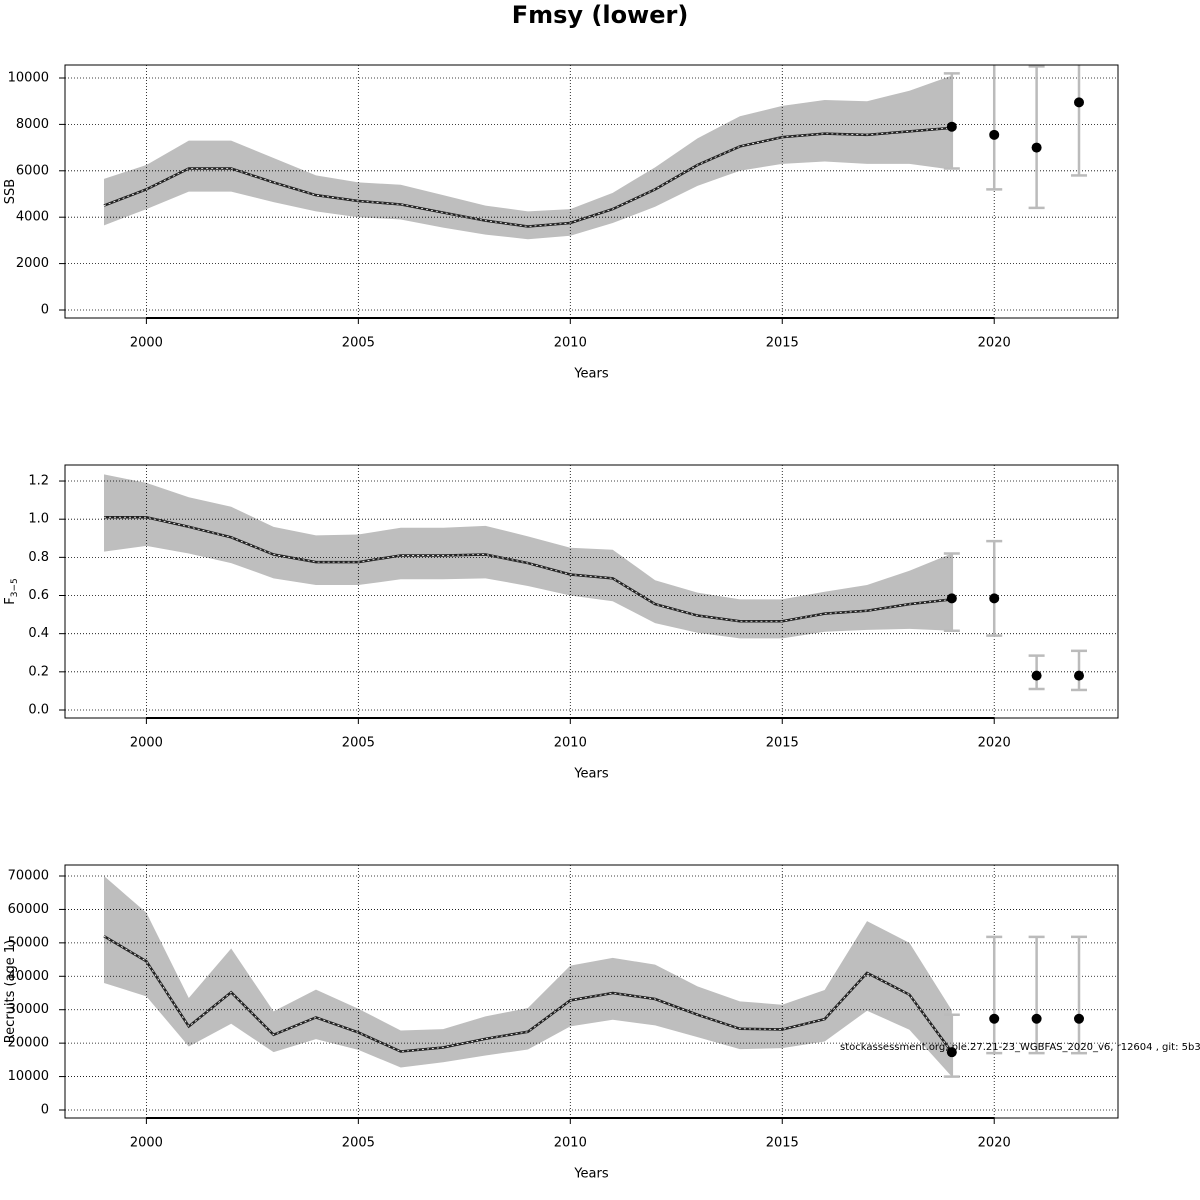 The image size is (1200, 1200). What do you see at coordinates (38, 595) in the screenshot?
I see `y-tick-label: 0.6` at bounding box center [38, 595].